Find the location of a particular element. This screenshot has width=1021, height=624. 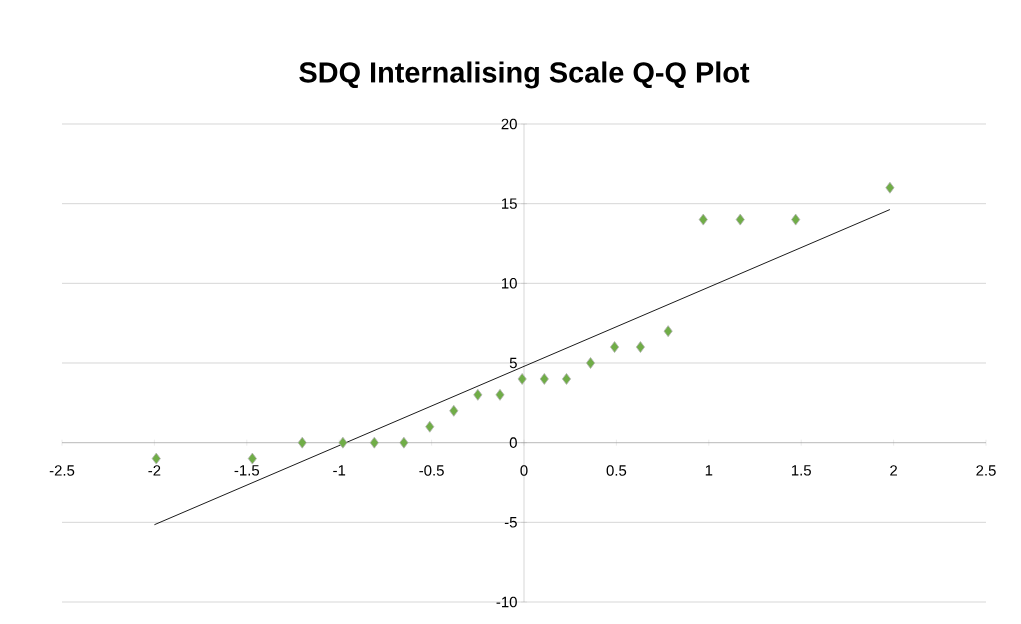

x-tick-label: 1 is located at coordinates (709, 470).